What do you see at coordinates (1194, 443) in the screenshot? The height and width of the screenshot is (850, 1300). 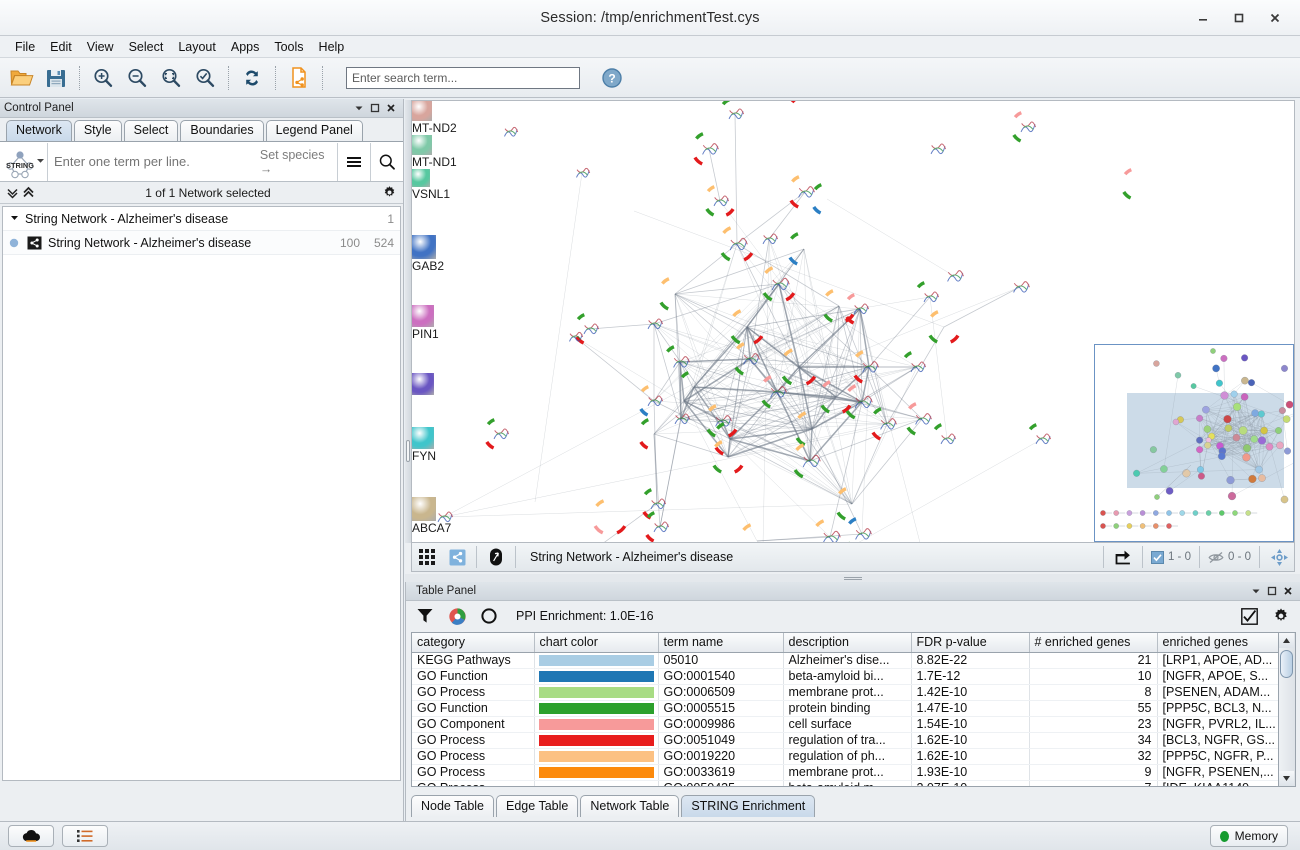 I see `network-overview-panel` at bounding box center [1194, 443].